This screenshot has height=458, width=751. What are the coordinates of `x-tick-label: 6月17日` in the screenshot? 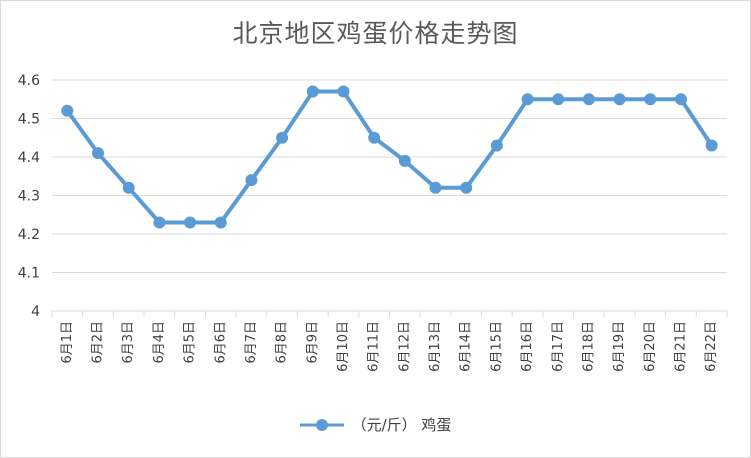 It's located at (558, 346).